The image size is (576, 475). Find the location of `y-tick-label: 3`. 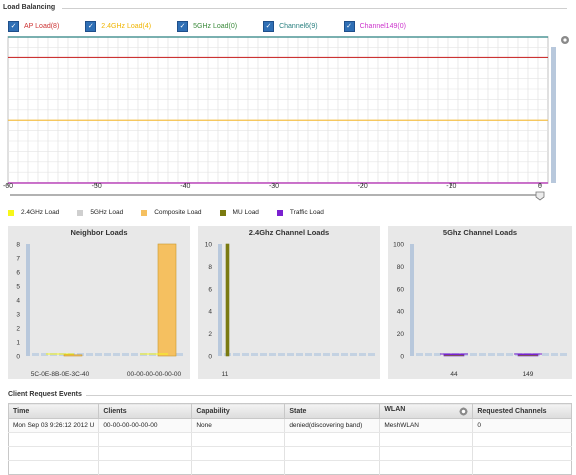

y-tick-label: 3 is located at coordinates (18, 315).